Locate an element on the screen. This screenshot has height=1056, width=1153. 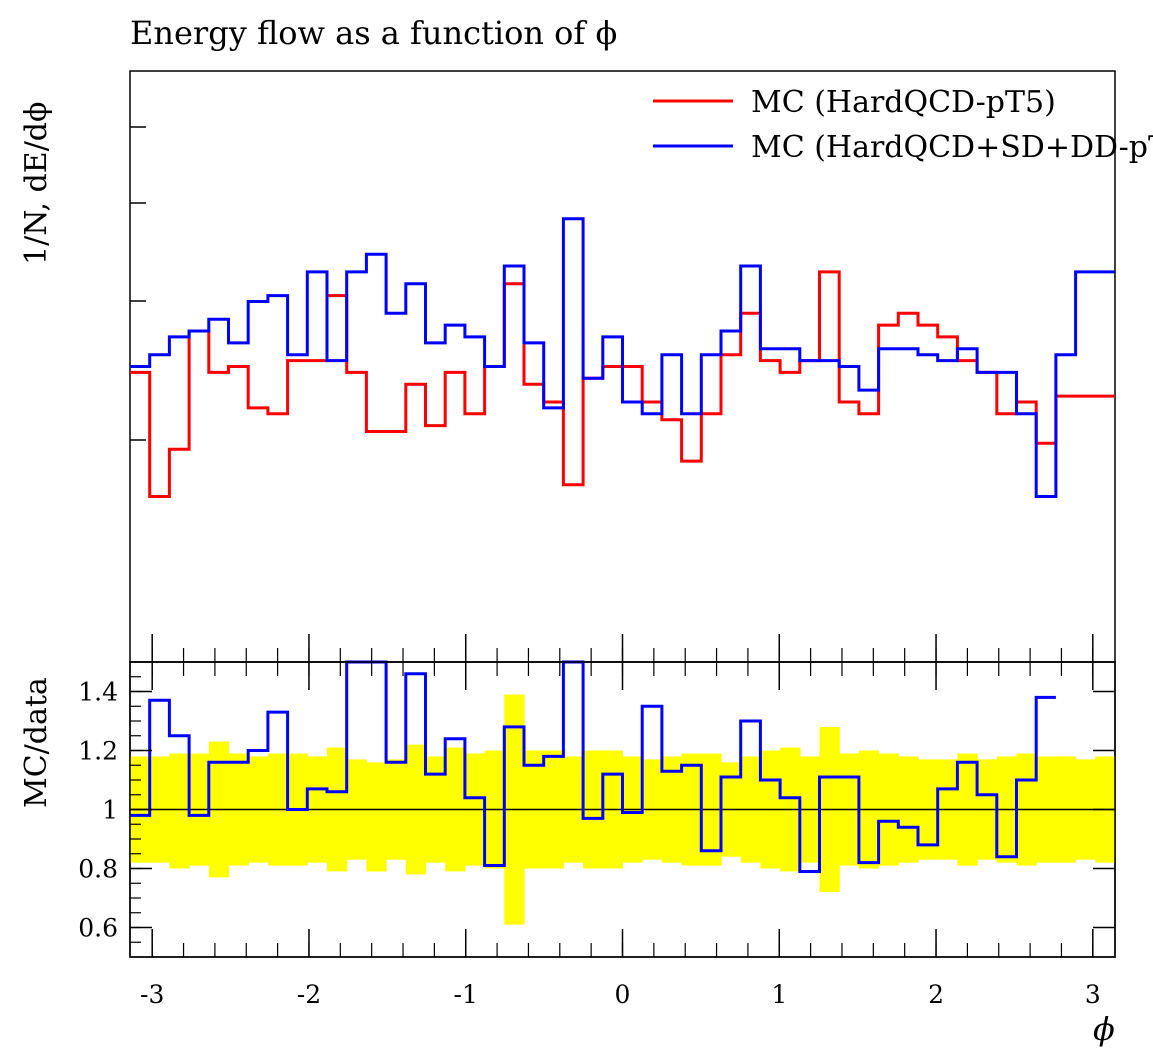
x-tick-label: -3 is located at coordinates (152, 994).